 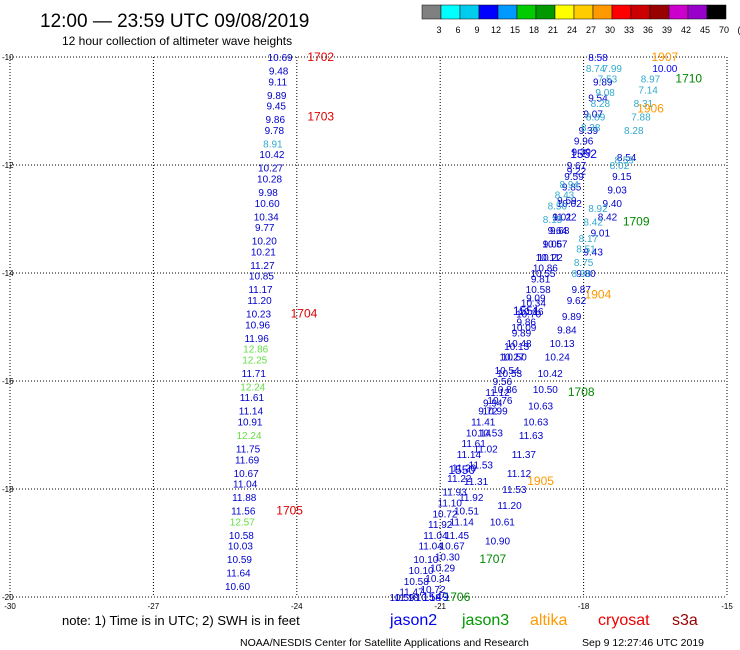 What do you see at coordinates (598, 58) in the screenshot?
I see `swh-value: 8.58` at bounding box center [598, 58].